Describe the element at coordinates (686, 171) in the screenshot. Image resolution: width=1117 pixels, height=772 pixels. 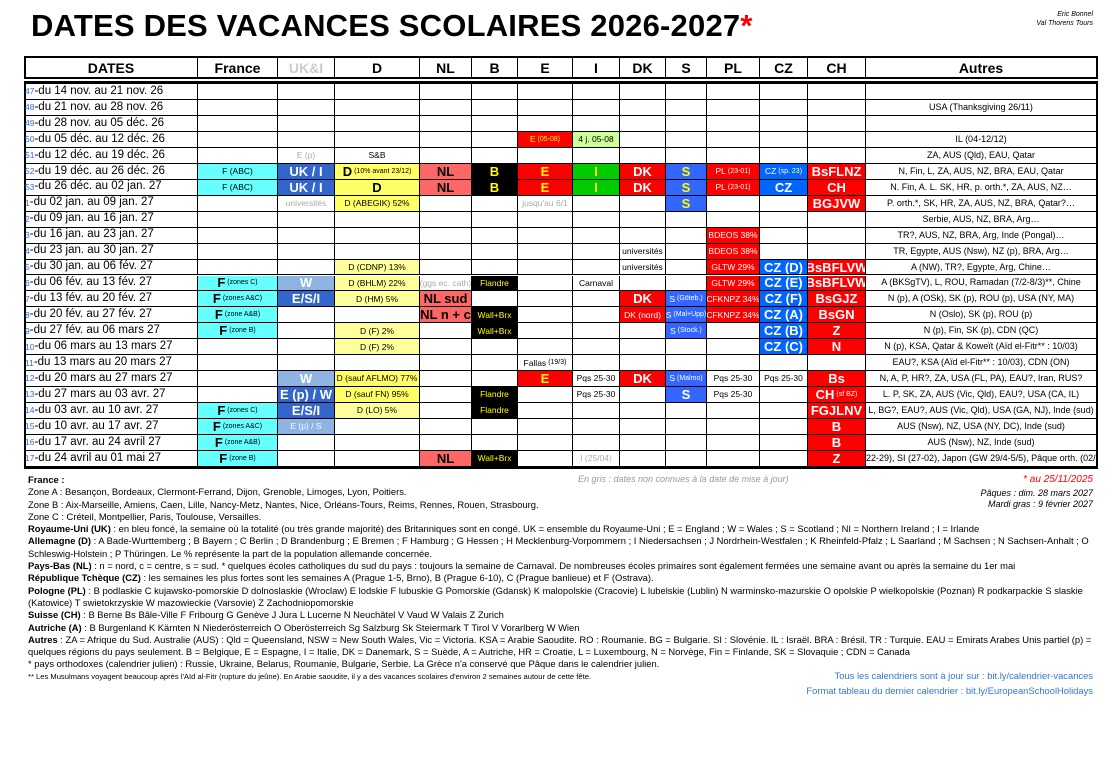
I see `table-cell: S` at that location.